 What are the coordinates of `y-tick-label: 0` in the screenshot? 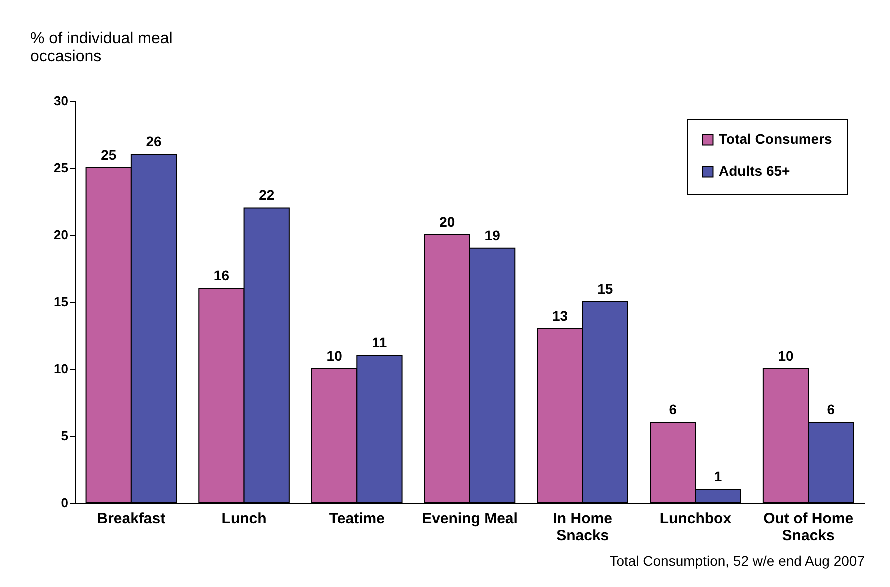 It's located at (64, 503).